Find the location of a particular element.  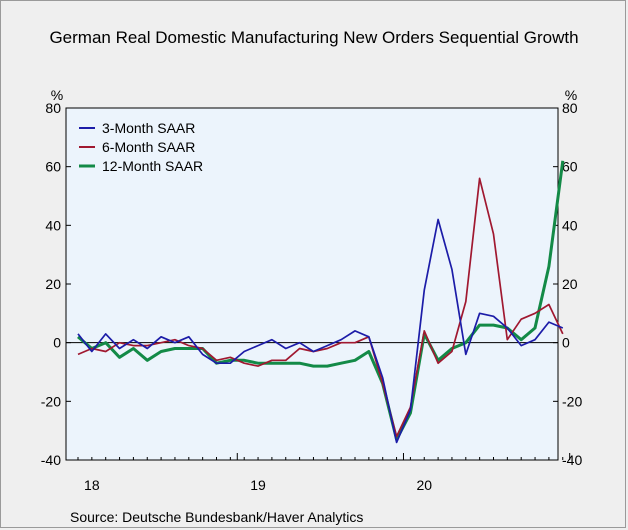

y-tick-label-right: -40 is located at coordinates (572, 460).